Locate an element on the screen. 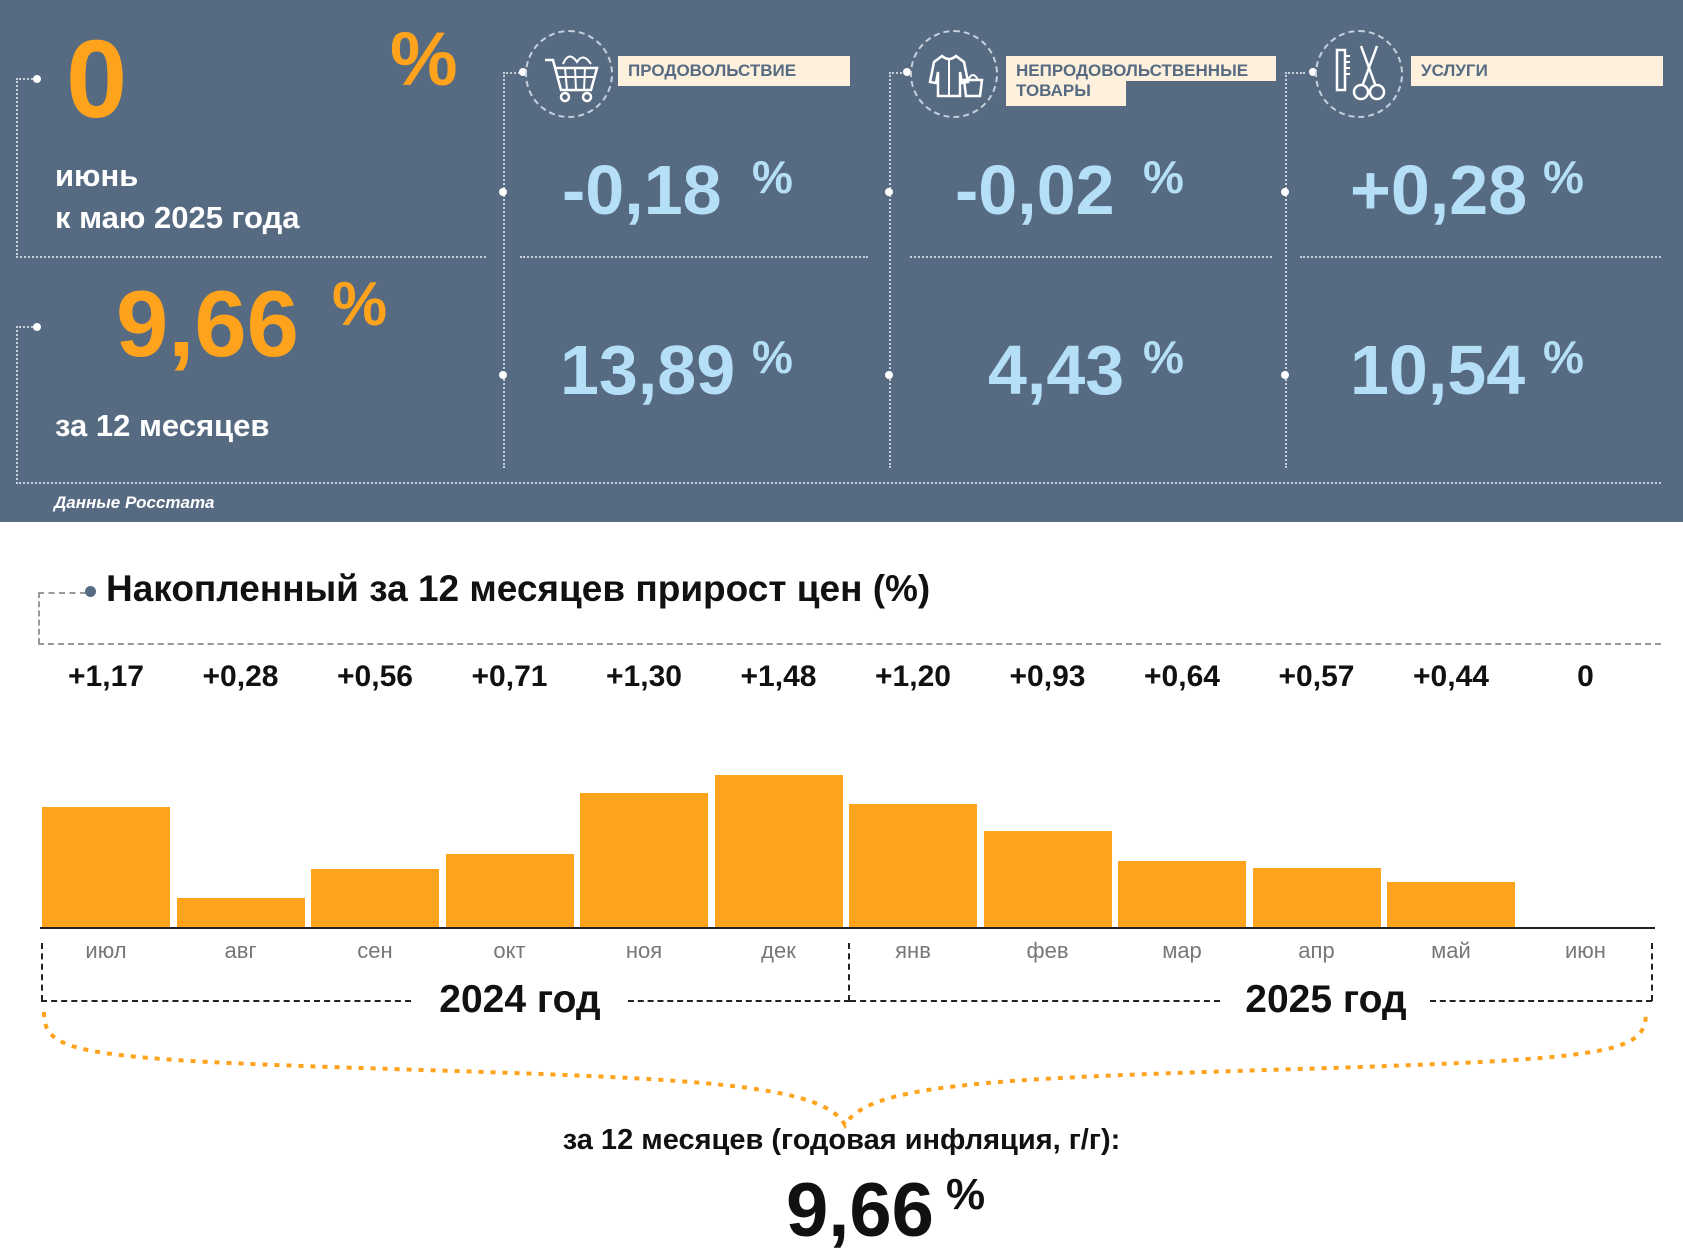 This screenshot has height=1254, width=1683. month-label: июл is located at coordinates (106, 950).